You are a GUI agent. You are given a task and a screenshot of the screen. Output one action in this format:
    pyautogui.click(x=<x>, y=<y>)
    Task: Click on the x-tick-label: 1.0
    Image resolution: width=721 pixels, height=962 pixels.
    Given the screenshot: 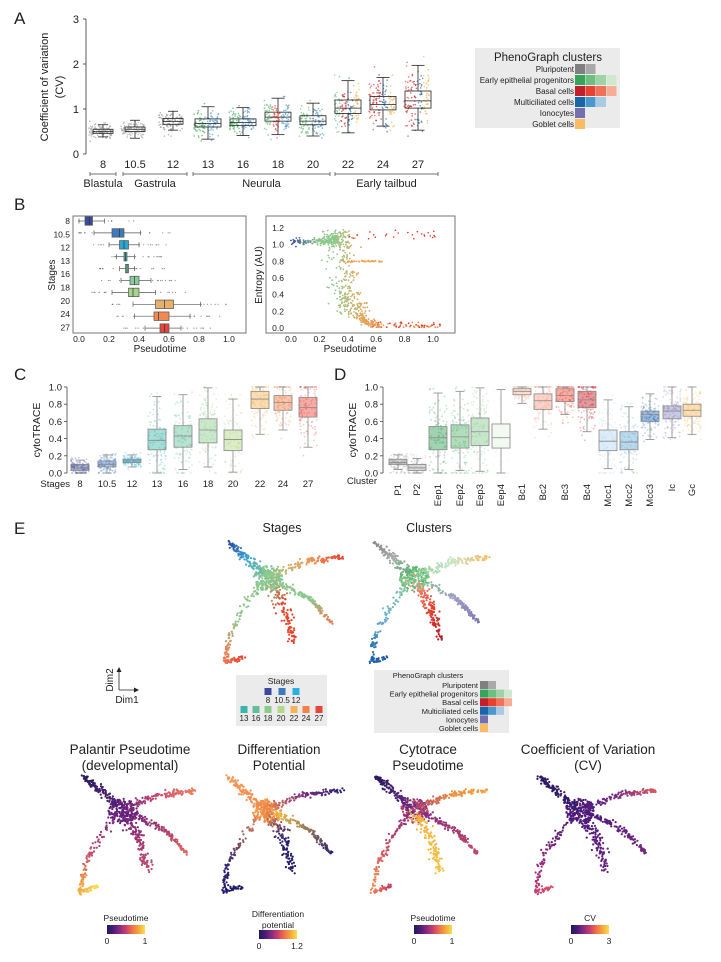 What is the action you would take?
    pyautogui.click(x=433, y=339)
    